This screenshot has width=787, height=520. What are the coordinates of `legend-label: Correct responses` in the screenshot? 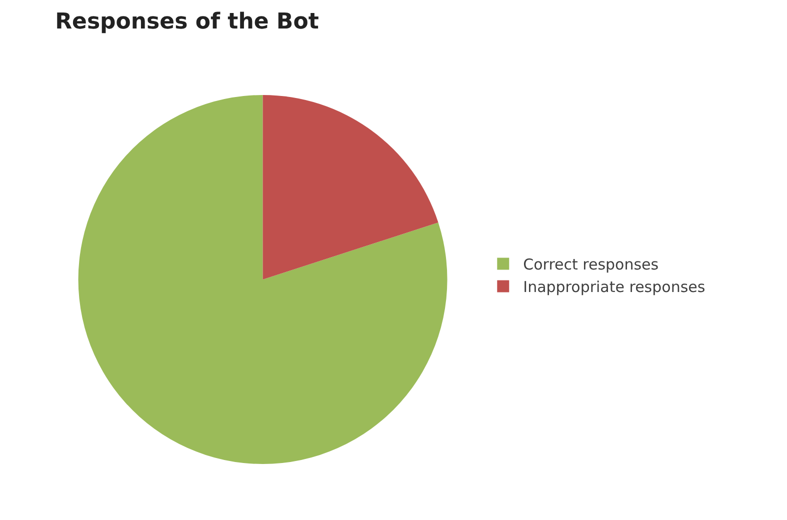 It's located at (591, 265).